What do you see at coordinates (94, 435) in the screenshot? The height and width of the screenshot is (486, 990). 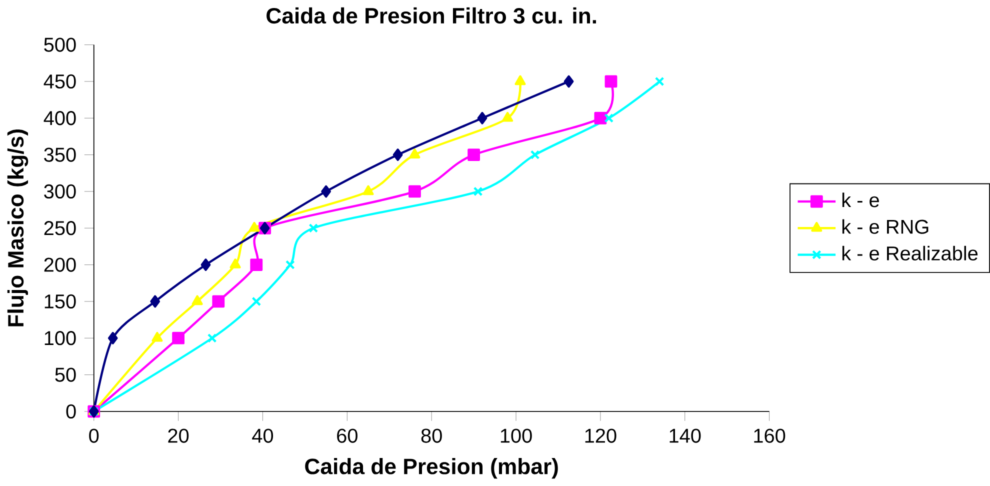 I see `x-tick-label: 0` at bounding box center [94, 435].